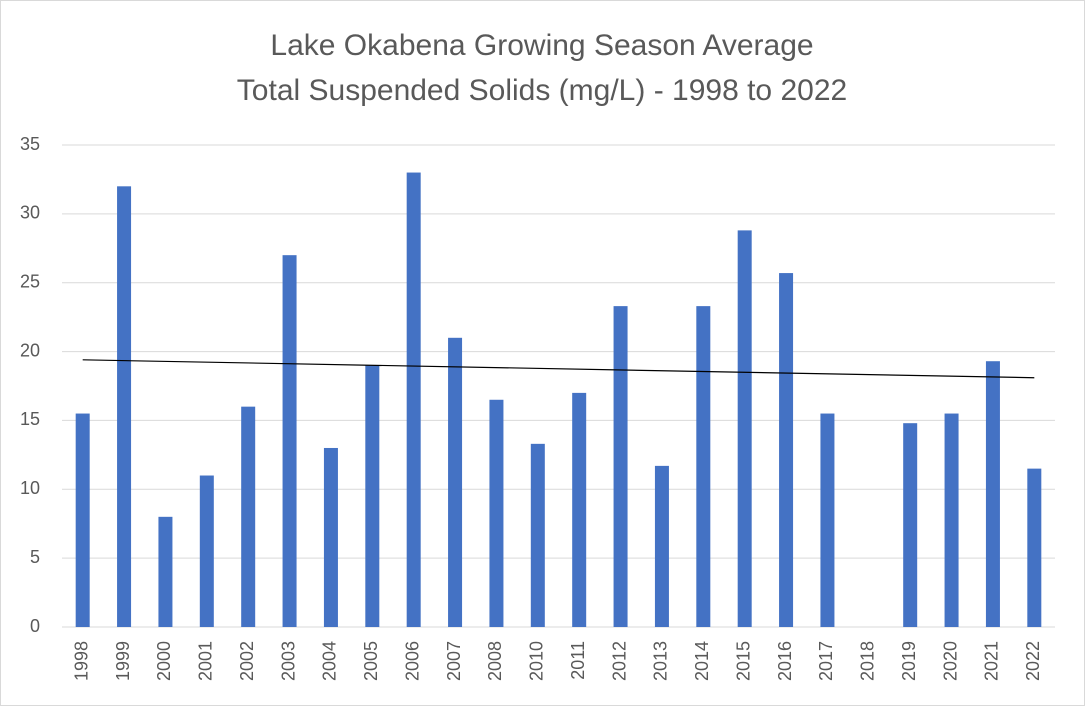 This screenshot has height=706, width=1085. Describe the element at coordinates (35, 557) in the screenshot. I see `y-tick-label: 5` at that location.